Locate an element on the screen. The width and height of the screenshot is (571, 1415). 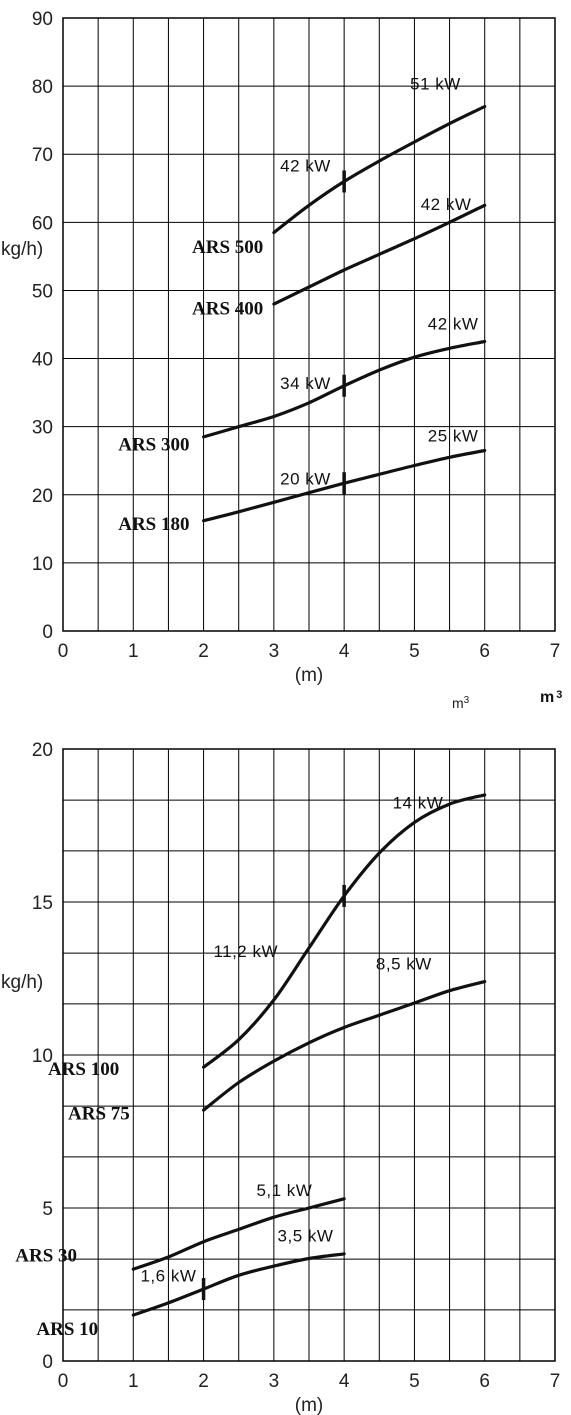
power-annotation: 34 kW is located at coordinates (305, 383).